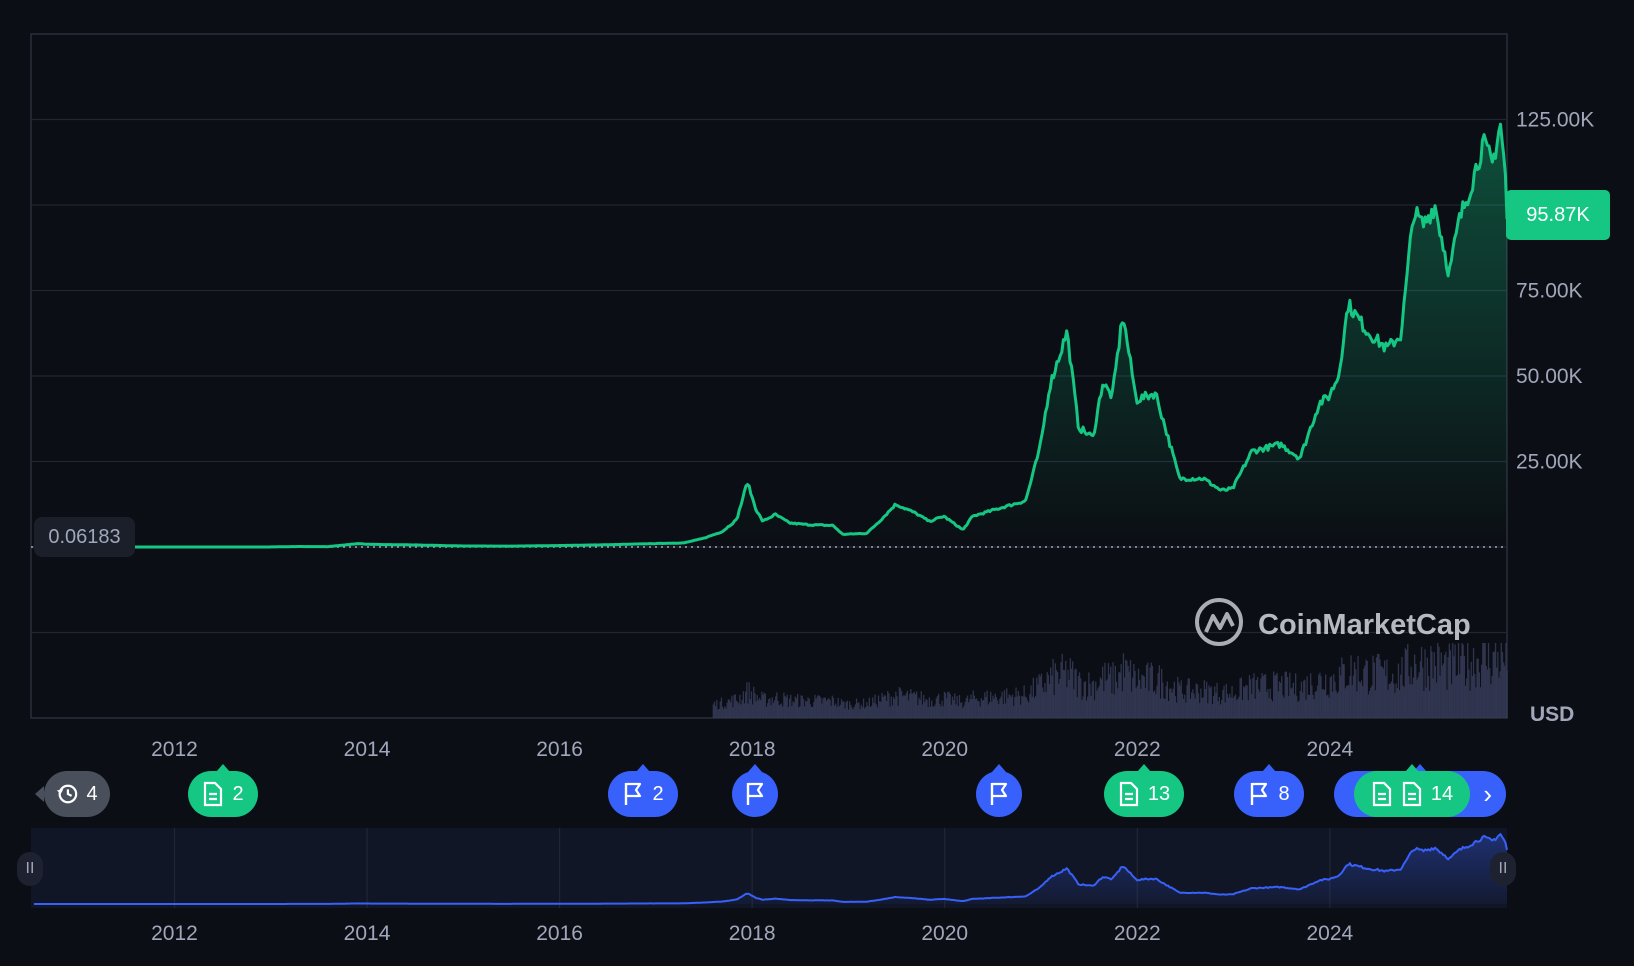  I want to click on y-tick-label: 25.00K, so click(1549, 462).